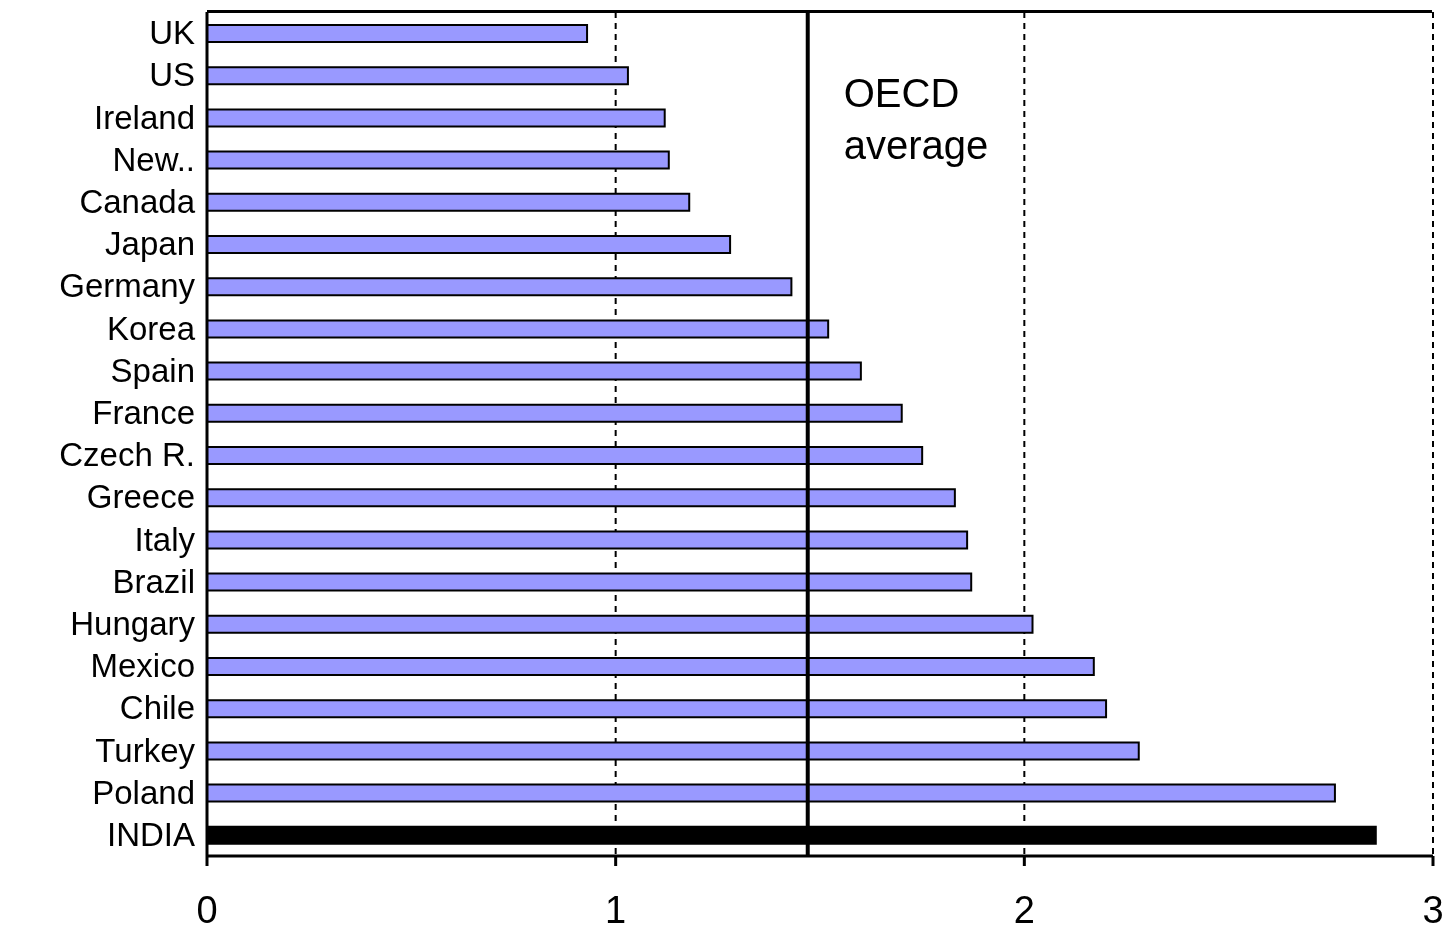  I want to click on x-tick-label: 1, so click(616, 910).